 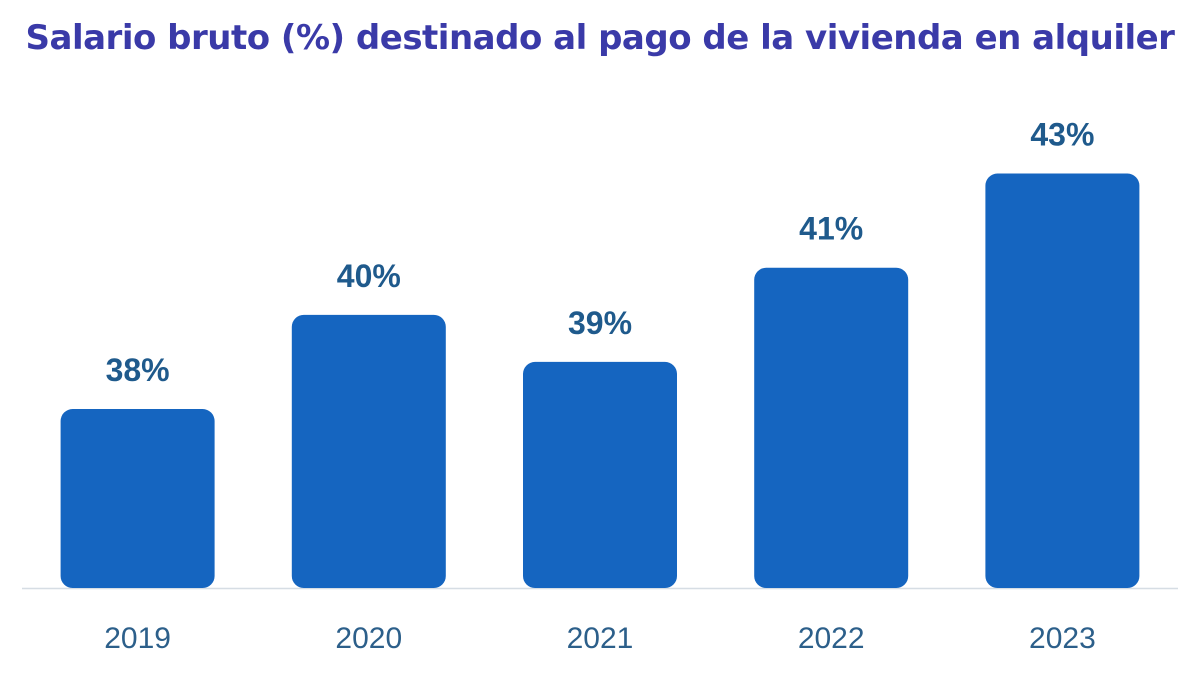 I want to click on value-label-2020: 40%, so click(x=369, y=276).